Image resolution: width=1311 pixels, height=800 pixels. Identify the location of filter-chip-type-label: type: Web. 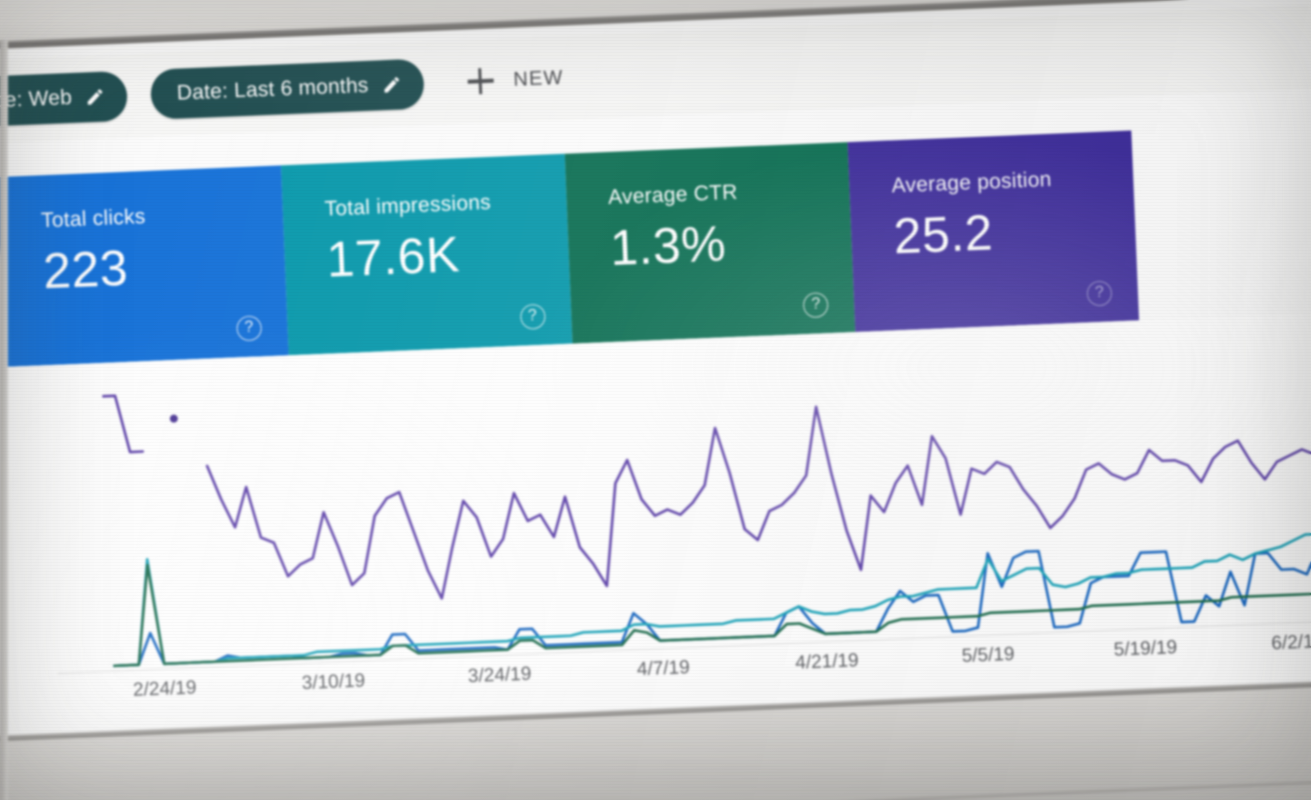
(36, 99).